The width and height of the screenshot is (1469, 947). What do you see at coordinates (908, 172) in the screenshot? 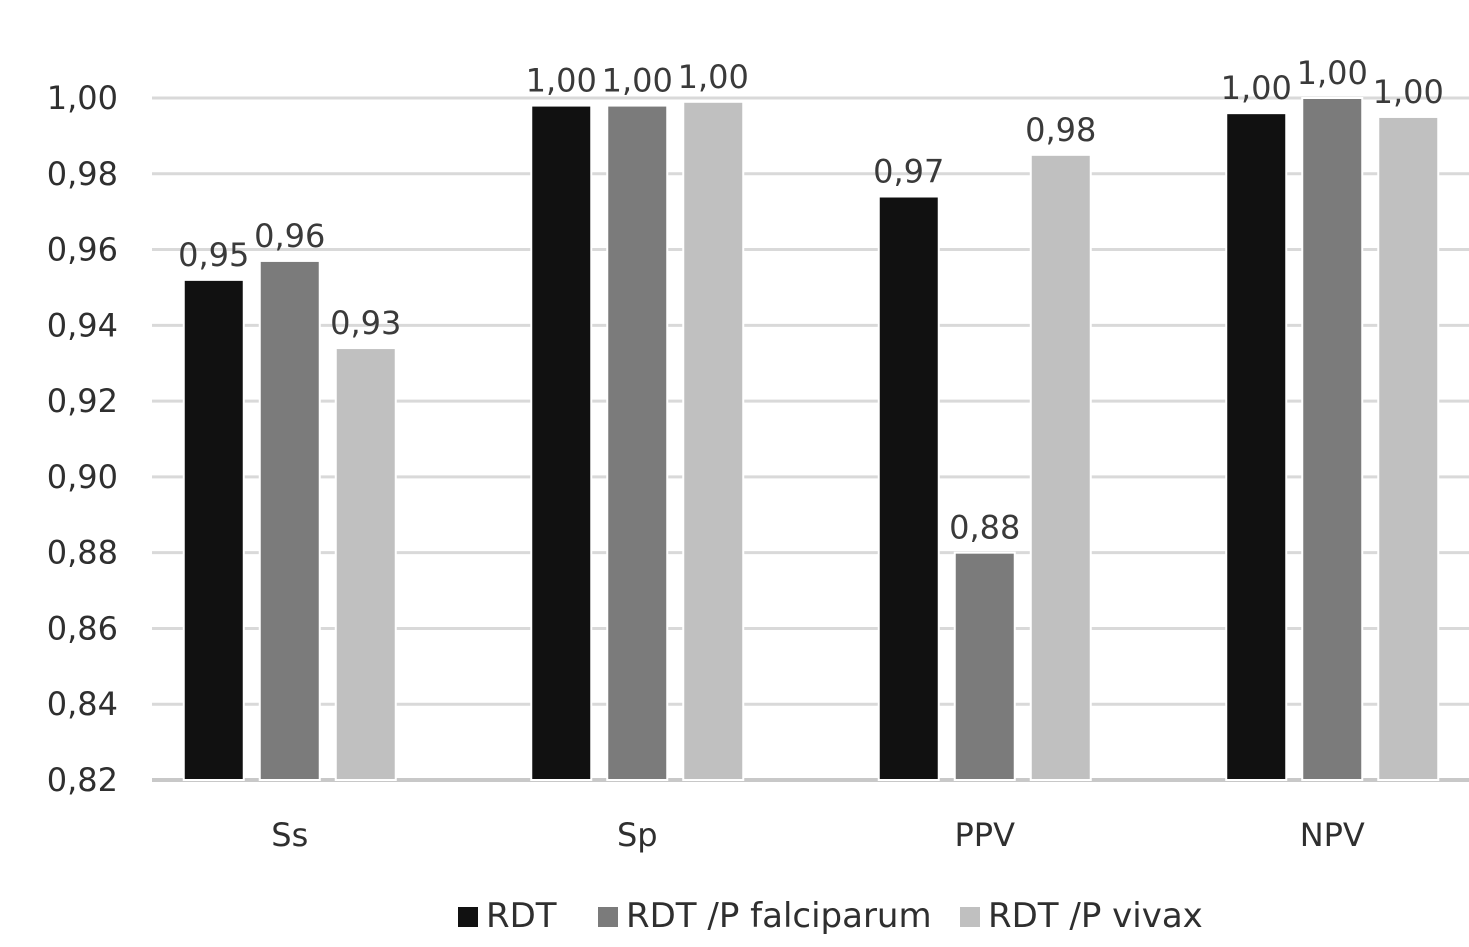
I see `data-label: 0,97` at bounding box center [908, 172].